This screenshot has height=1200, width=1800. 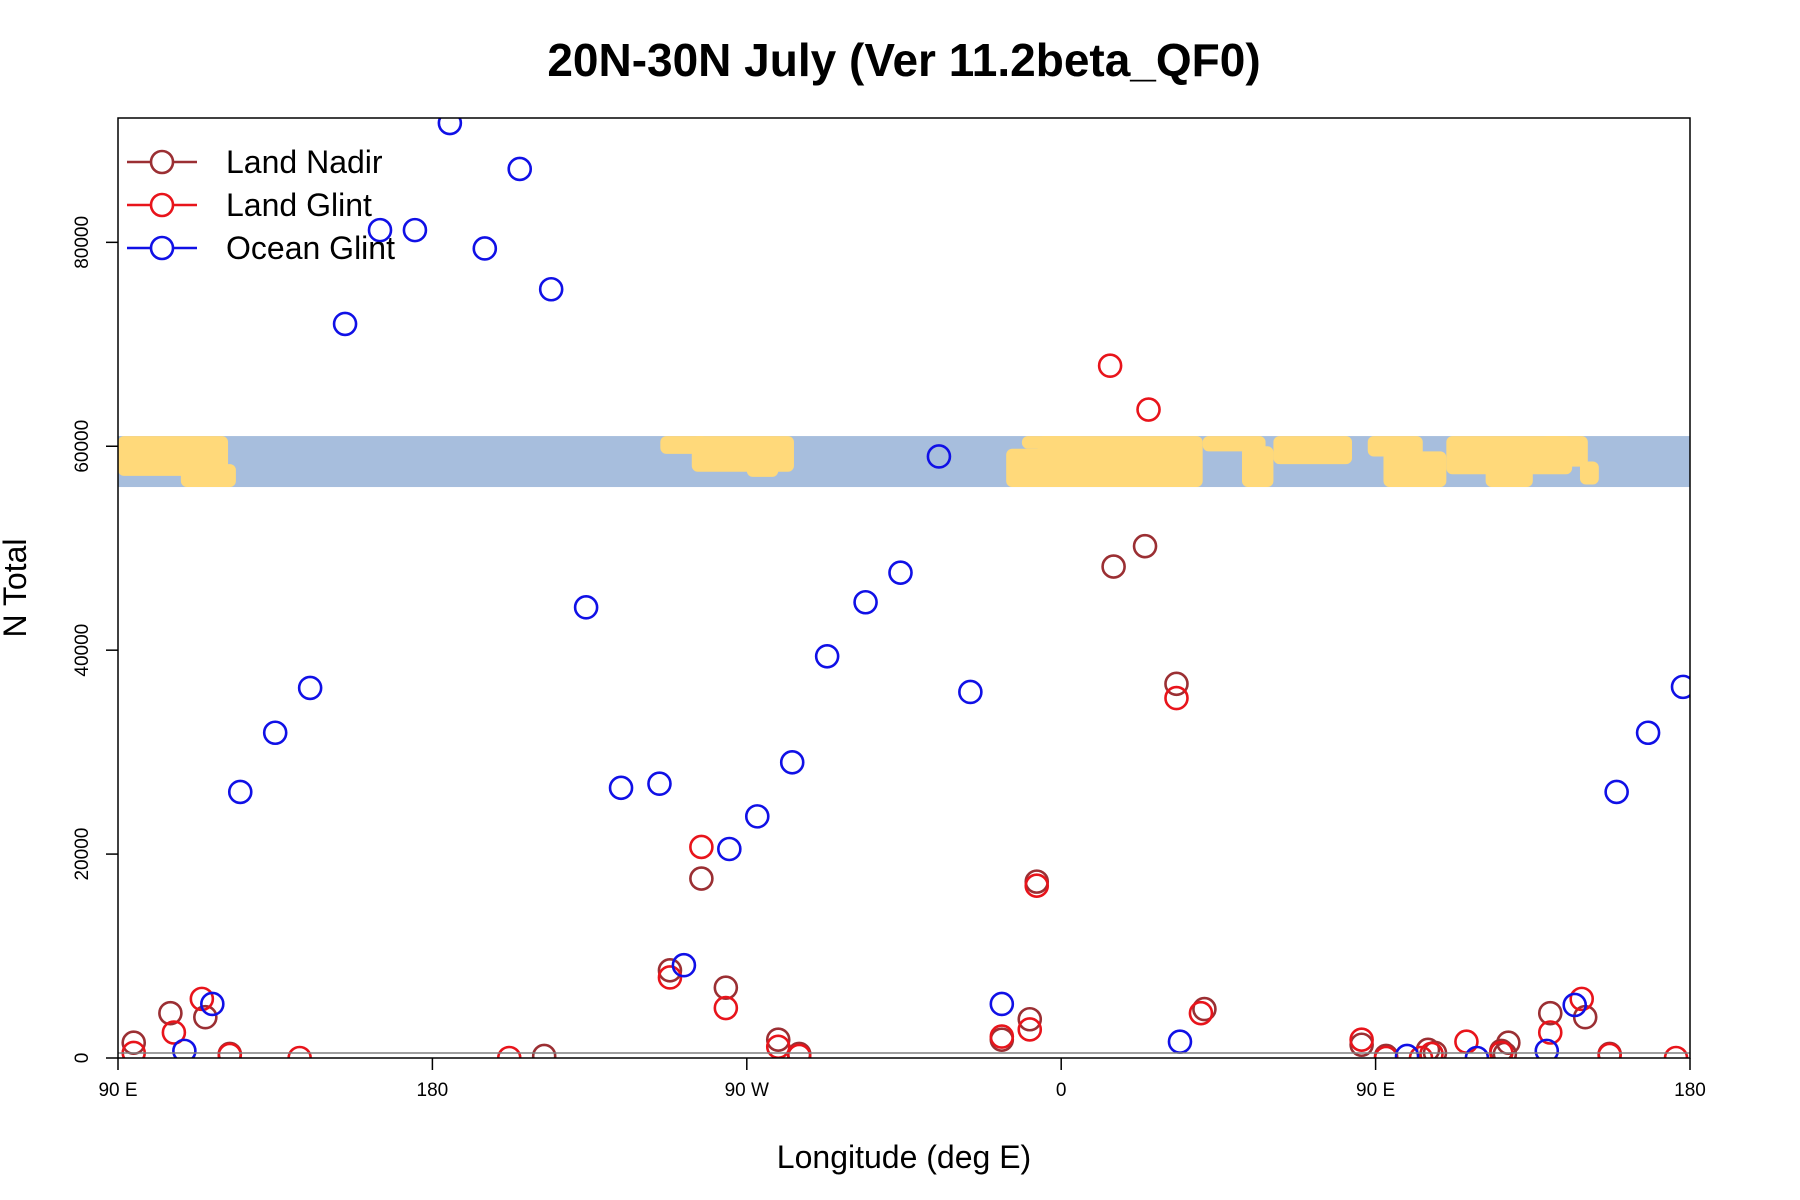 I want to click on legend-label: Land Nadir, so click(x=304, y=162).